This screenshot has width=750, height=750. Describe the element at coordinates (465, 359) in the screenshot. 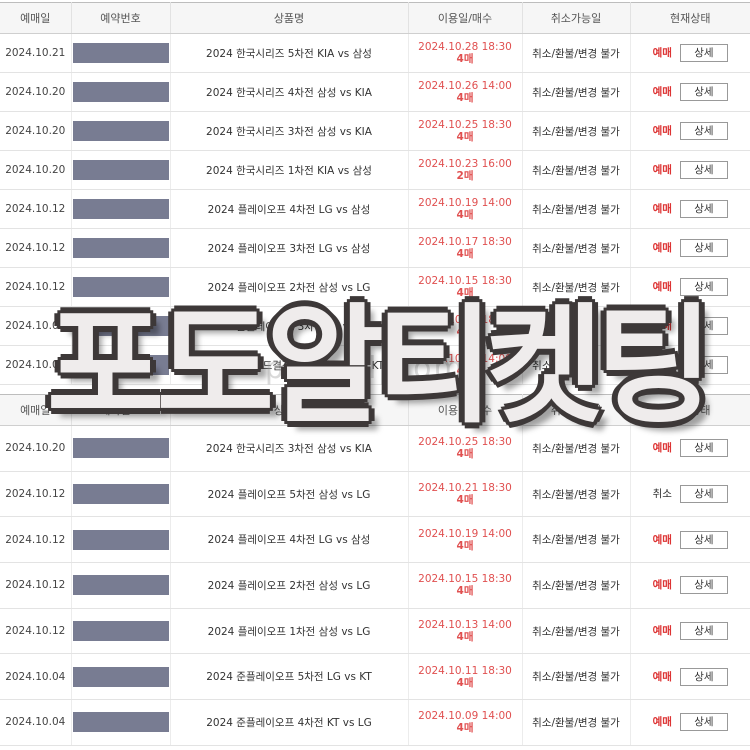

I see `use-date: 2024.10.03 14:00` at that location.